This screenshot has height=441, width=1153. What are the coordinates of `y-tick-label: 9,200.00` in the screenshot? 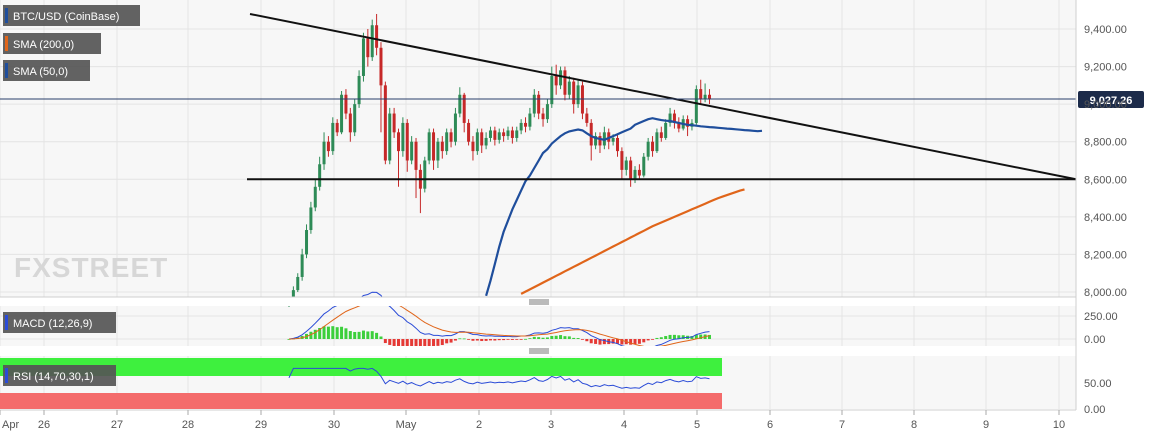 It's located at (1105, 68).